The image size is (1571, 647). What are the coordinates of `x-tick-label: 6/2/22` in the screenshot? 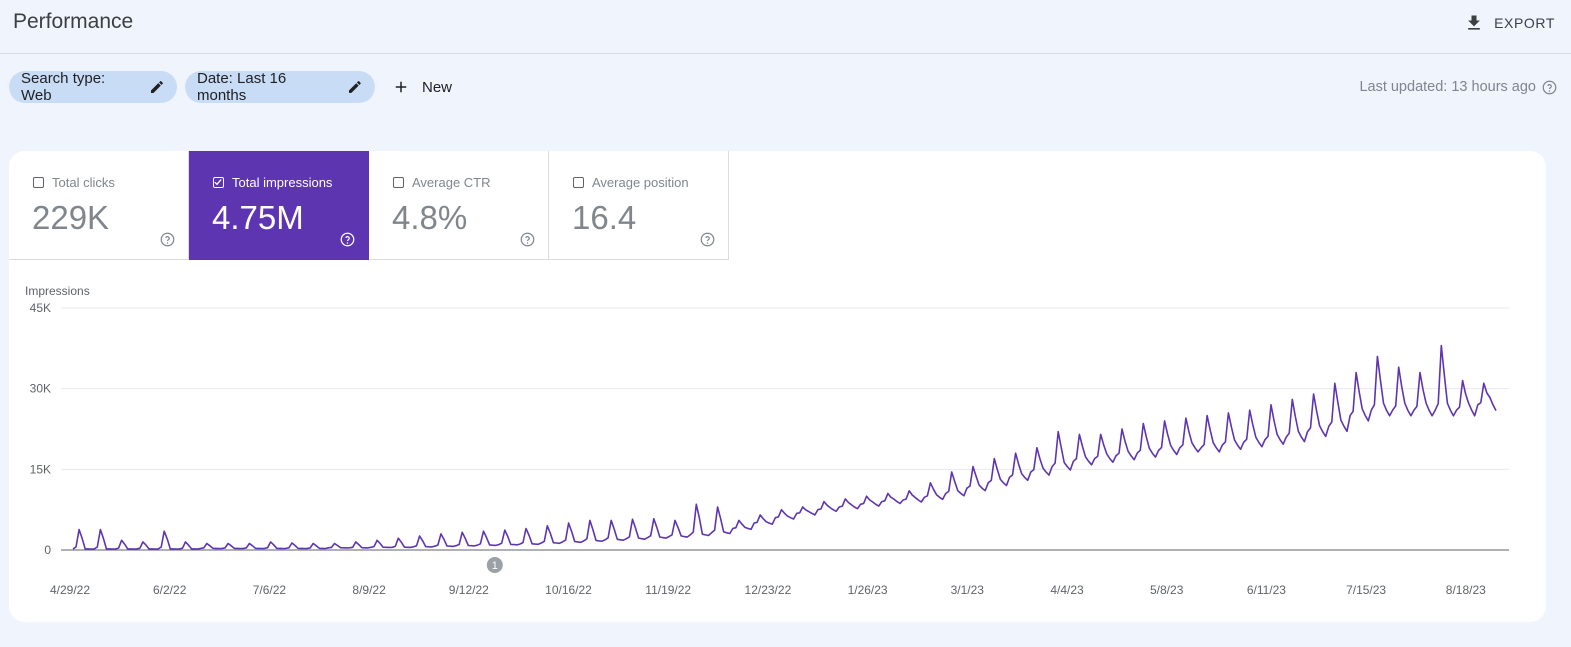 It's located at (170, 590).